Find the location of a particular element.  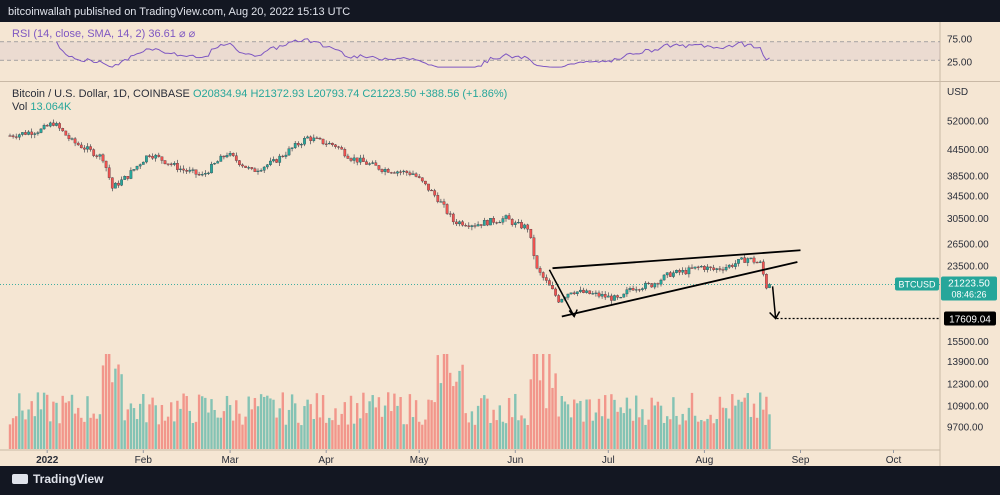

price-tick-label: 52000.00 is located at coordinates (968, 122).